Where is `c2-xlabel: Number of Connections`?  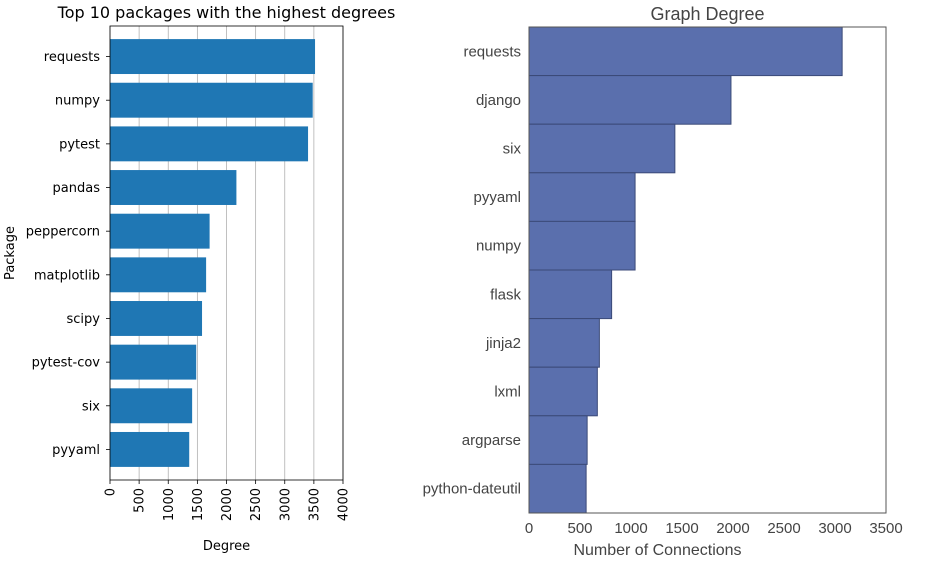 c2-xlabel: Number of Connections is located at coordinates (657, 550).